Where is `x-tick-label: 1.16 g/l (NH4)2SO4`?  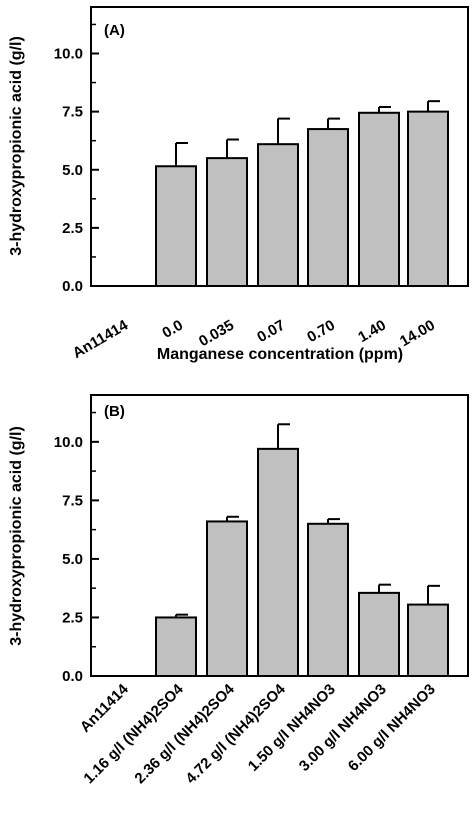 x-tick-label: 1.16 g/l (NH4)2SO4 is located at coordinates (133, 733).